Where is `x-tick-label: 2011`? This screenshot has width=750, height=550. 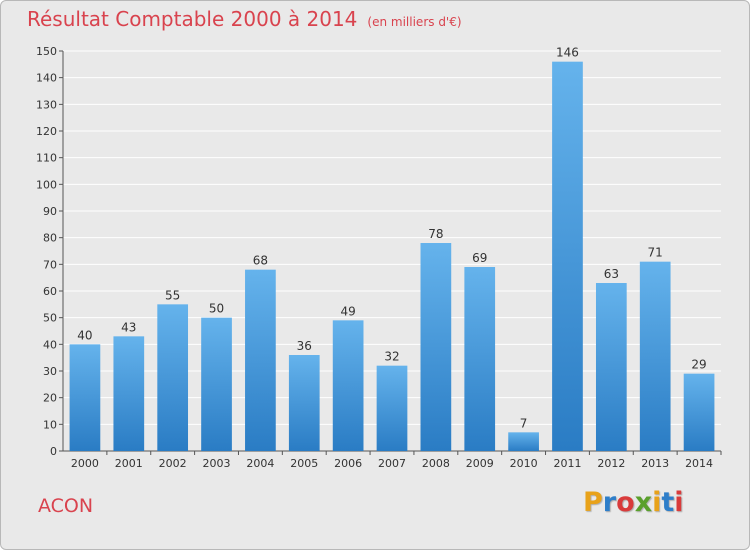 x-tick-label: 2011 is located at coordinates (567, 463).